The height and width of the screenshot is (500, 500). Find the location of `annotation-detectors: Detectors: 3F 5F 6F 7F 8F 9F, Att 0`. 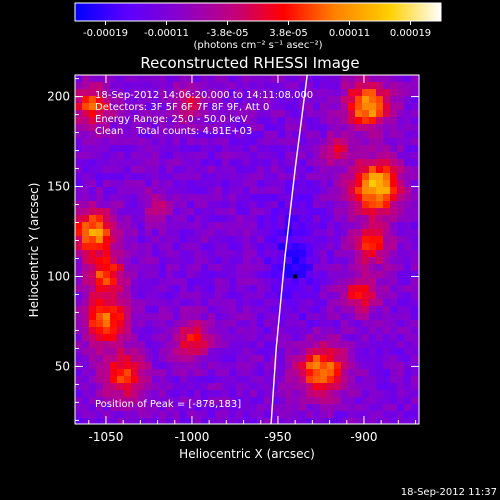

annotation-detectors: Detectors: 3F 5F 6F 7F 8F 9F, Att 0 is located at coordinates (182, 107).